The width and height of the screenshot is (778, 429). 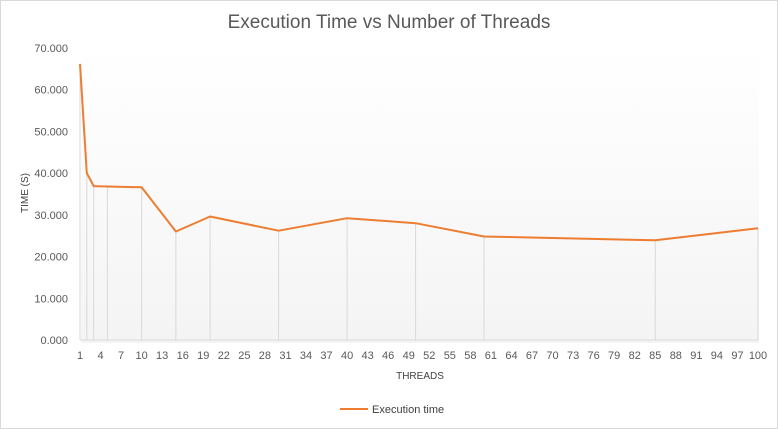 I want to click on x-tick-label: 25, so click(x=244, y=356).